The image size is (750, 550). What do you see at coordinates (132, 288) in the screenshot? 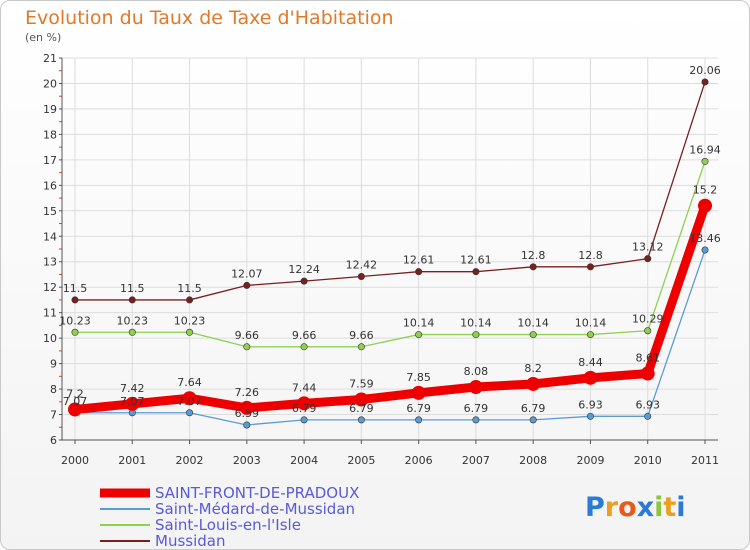
I see `data-label: 11.5` at bounding box center [132, 288].